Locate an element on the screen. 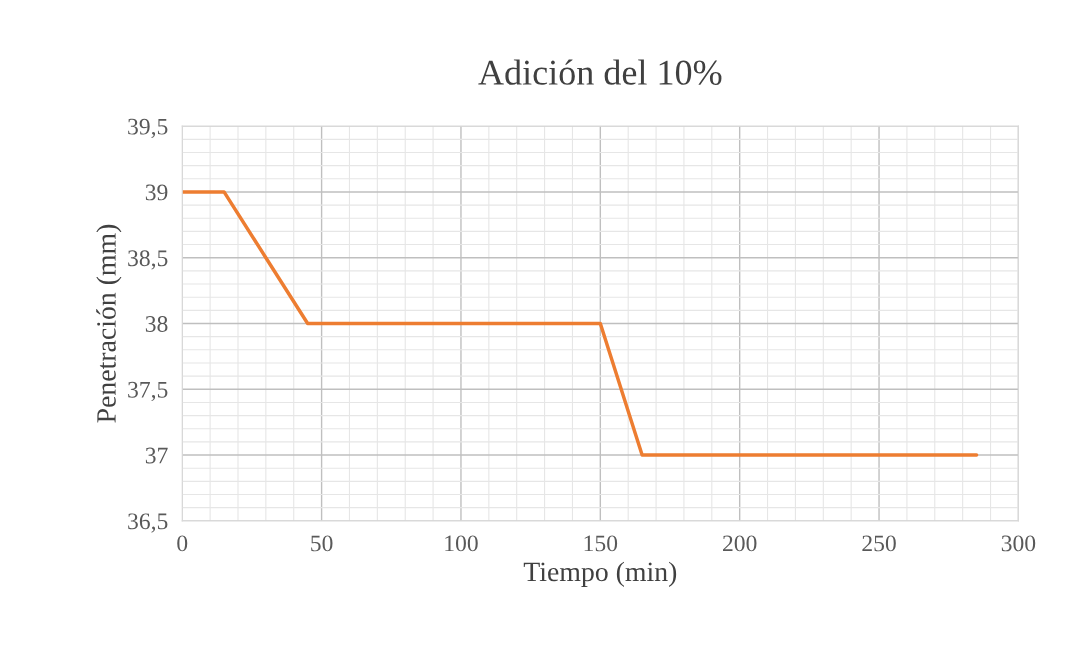 This screenshot has width=1072, height=647. y-tick-label: 38 is located at coordinates (156, 323).